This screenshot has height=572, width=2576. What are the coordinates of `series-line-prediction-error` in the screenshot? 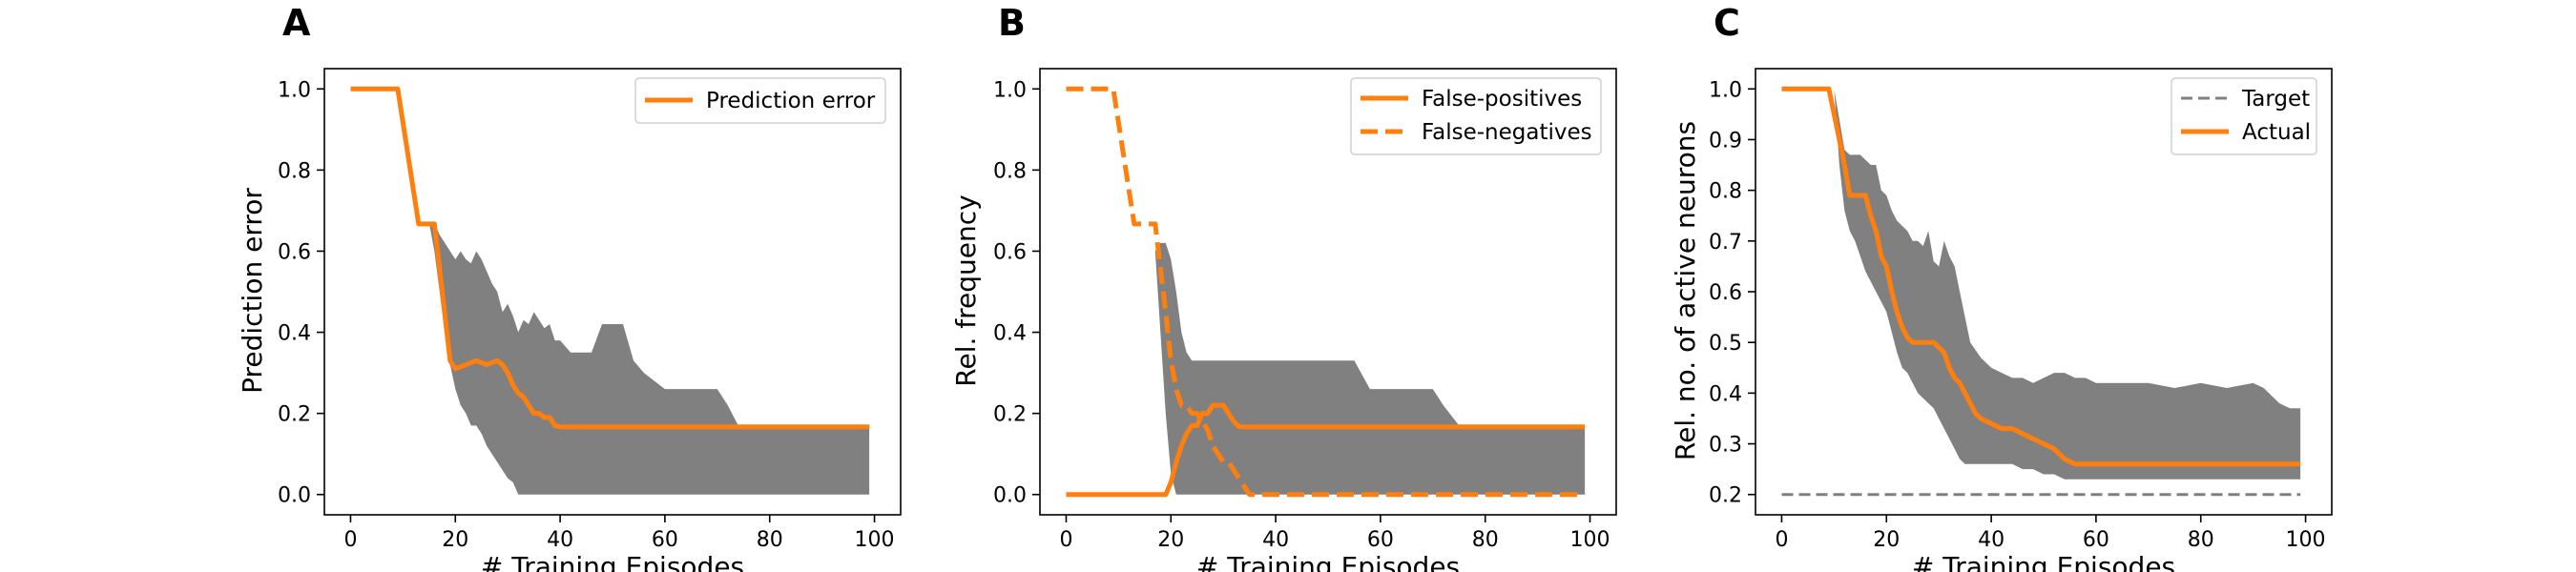 It's located at (610, 258).